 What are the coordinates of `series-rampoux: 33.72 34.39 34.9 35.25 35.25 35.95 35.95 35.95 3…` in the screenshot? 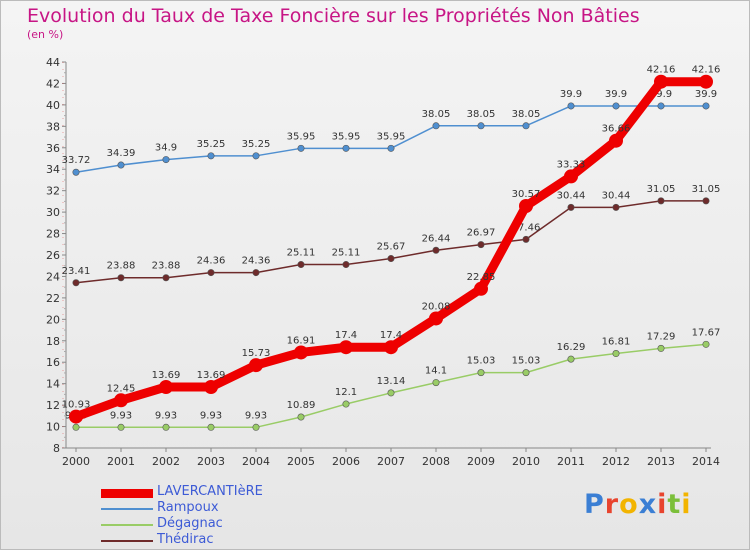 It's located at (389, 132).